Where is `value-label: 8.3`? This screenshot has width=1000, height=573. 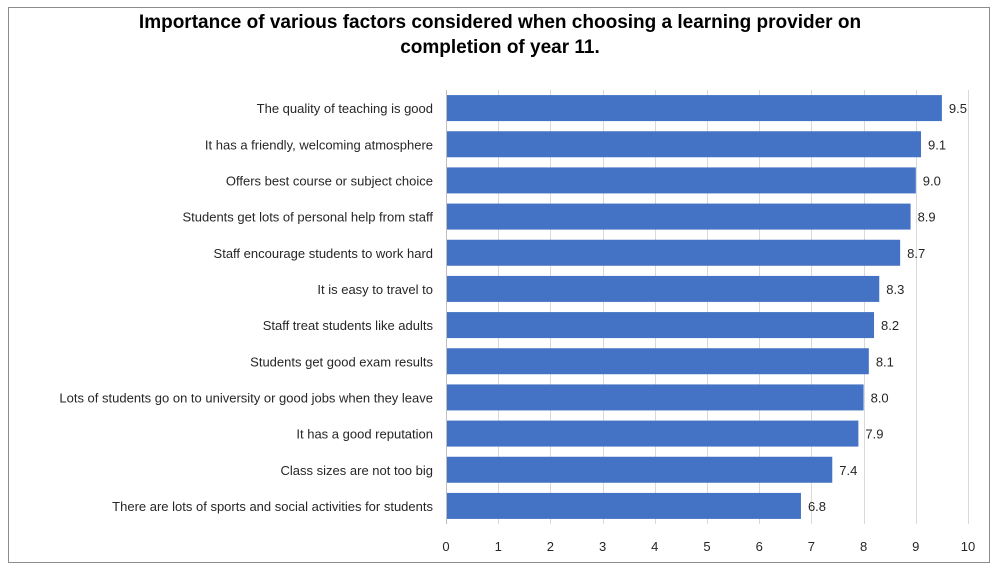 value-label: 8.3 is located at coordinates (895, 289).